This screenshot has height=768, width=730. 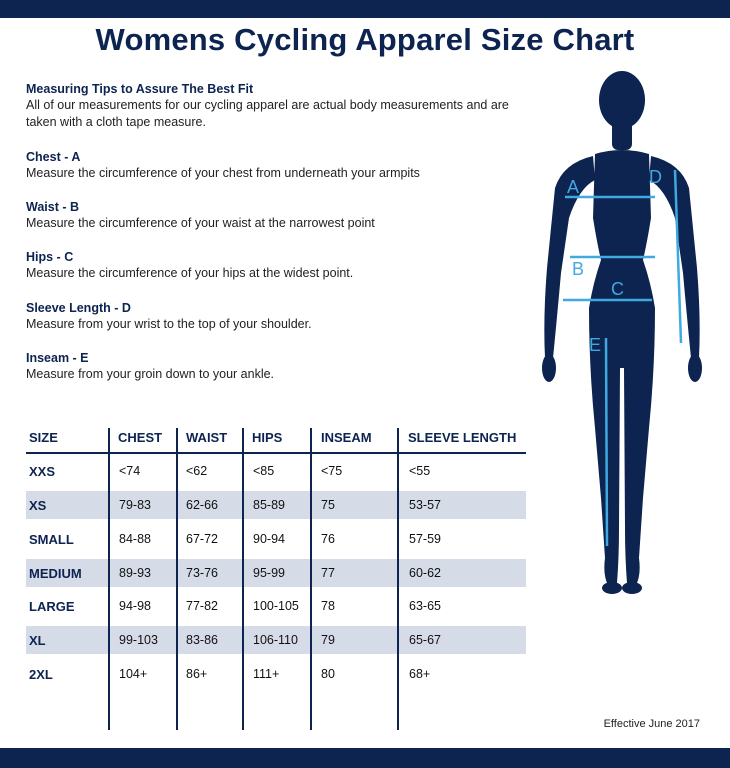 What do you see at coordinates (269, 573) in the screenshot?
I see `cell-hips: 95-99` at bounding box center [269, 573].